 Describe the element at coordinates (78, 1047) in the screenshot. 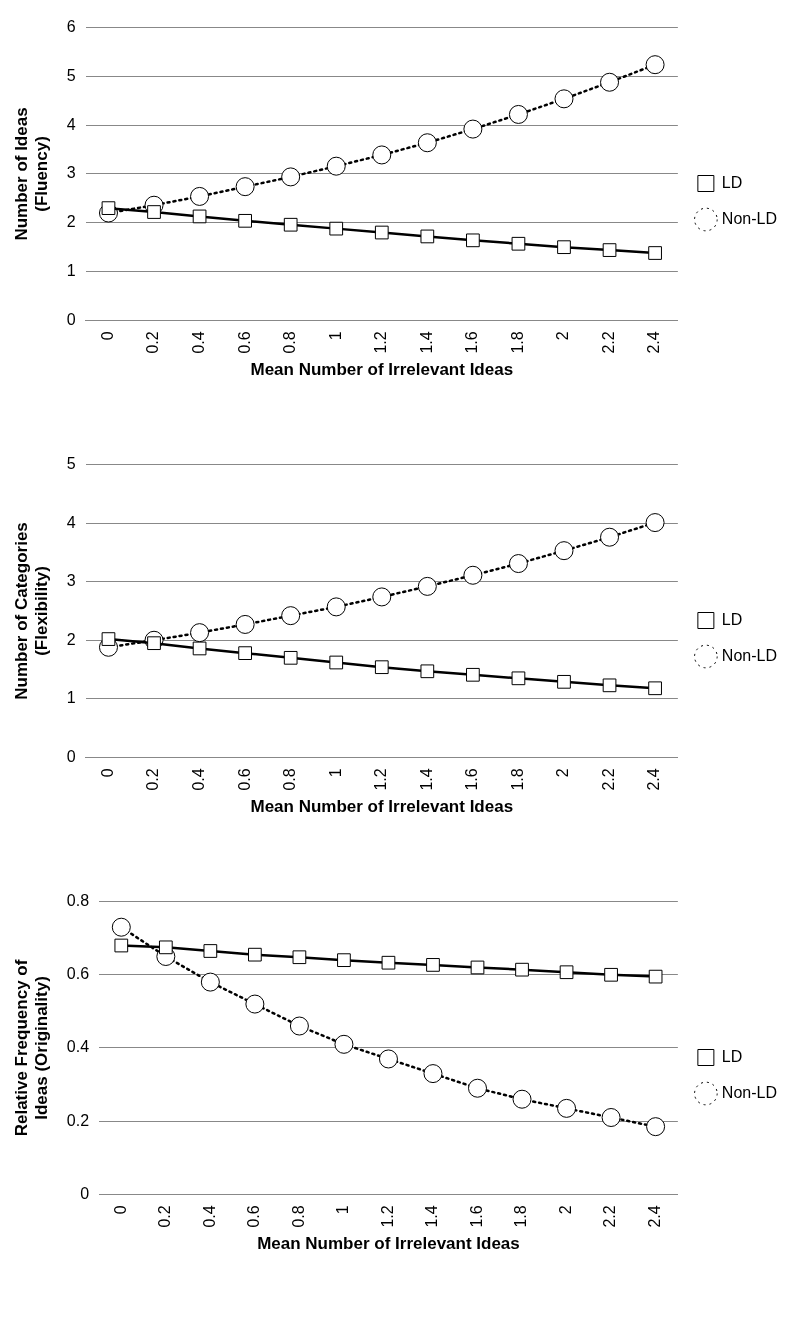

I see `y-tick-label: 0.4` at that location.